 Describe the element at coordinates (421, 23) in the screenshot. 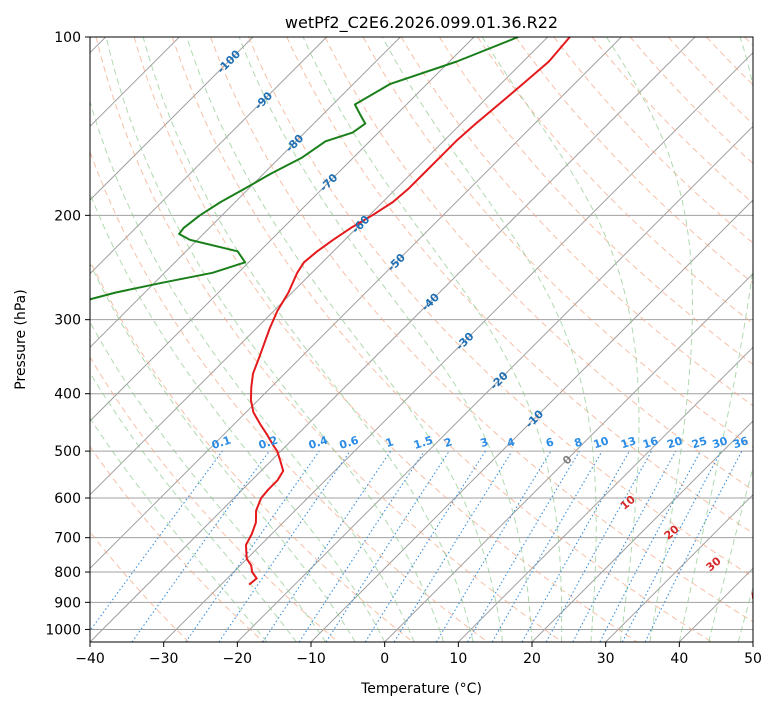

I see `chart-title: wetPf2_C2E6.2026.099.01.36.R22` at that location.